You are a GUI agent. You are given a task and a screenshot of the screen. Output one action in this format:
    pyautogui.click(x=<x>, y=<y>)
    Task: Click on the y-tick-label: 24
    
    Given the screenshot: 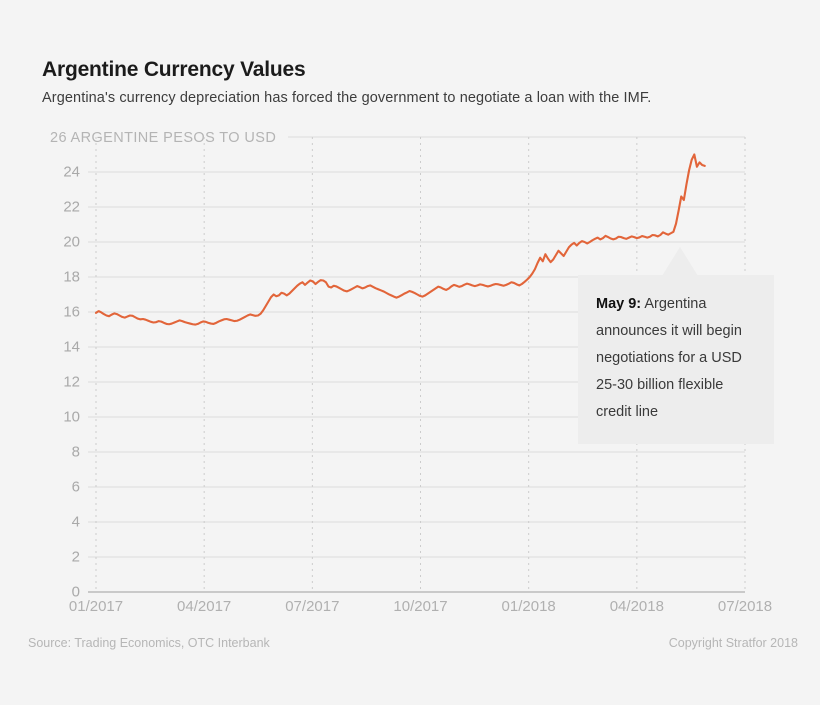 What is the action you would take?
    pyautogui.click(x=71, y=172)
    